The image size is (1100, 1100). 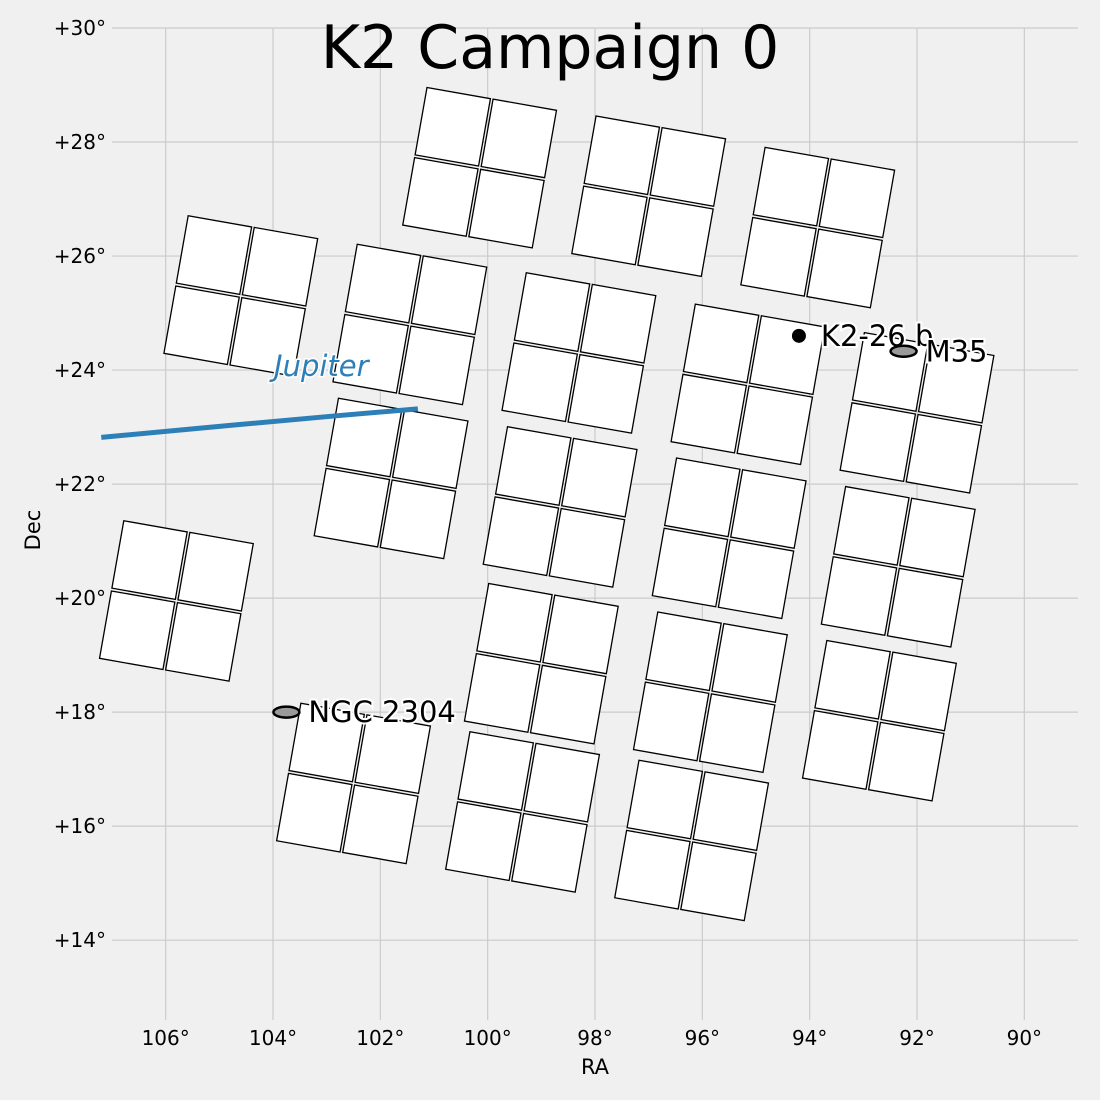 What do you see at coordinates (80, 256) in the screenshot?
I see `y-tick-label: +26°` at bounding box center [80, 256].